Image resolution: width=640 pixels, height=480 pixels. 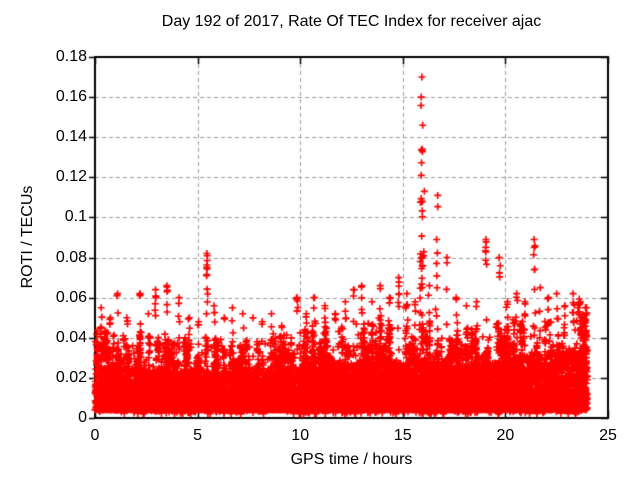 I want to click on y-tick-label: 0.16, so click(x=71, y=97).